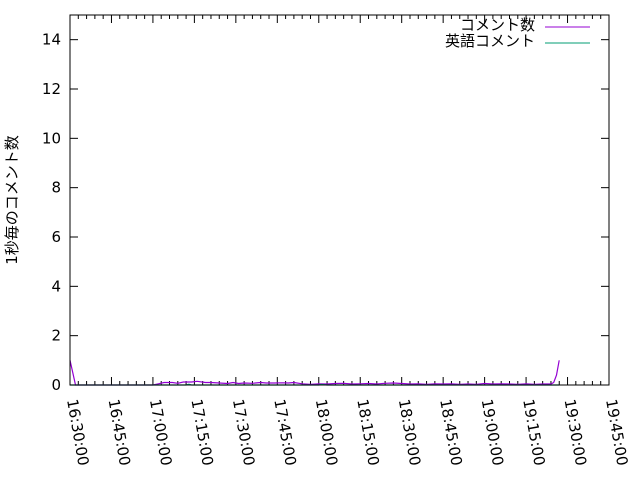 The height and width of the screenshot is (480, 640). What do you see at coordinates (490, 41) in the screenshot?
I see `legend-label-1: 英語コメント` at bounding box center [490, 41].